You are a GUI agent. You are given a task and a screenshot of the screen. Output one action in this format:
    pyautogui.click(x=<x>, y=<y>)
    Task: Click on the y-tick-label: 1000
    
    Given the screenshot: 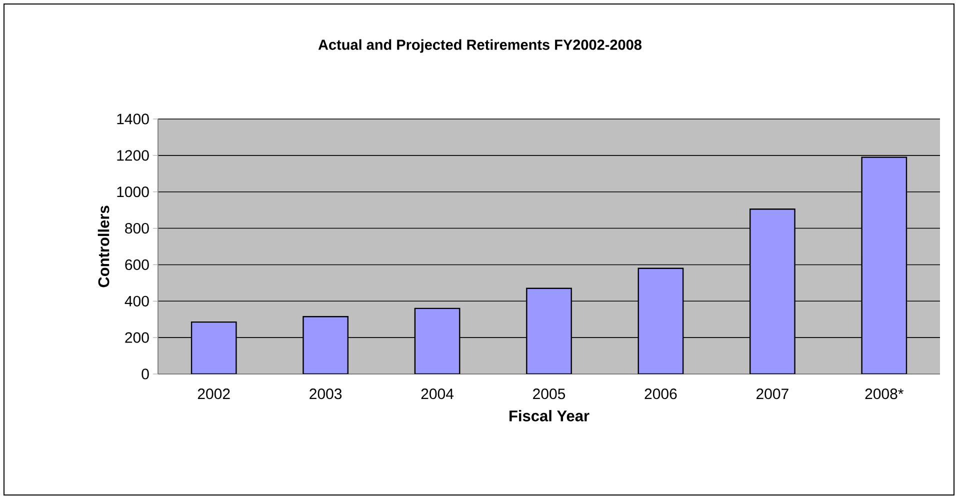 What is the action you would take?
    pyautogui.click(x=133, y=192)
    